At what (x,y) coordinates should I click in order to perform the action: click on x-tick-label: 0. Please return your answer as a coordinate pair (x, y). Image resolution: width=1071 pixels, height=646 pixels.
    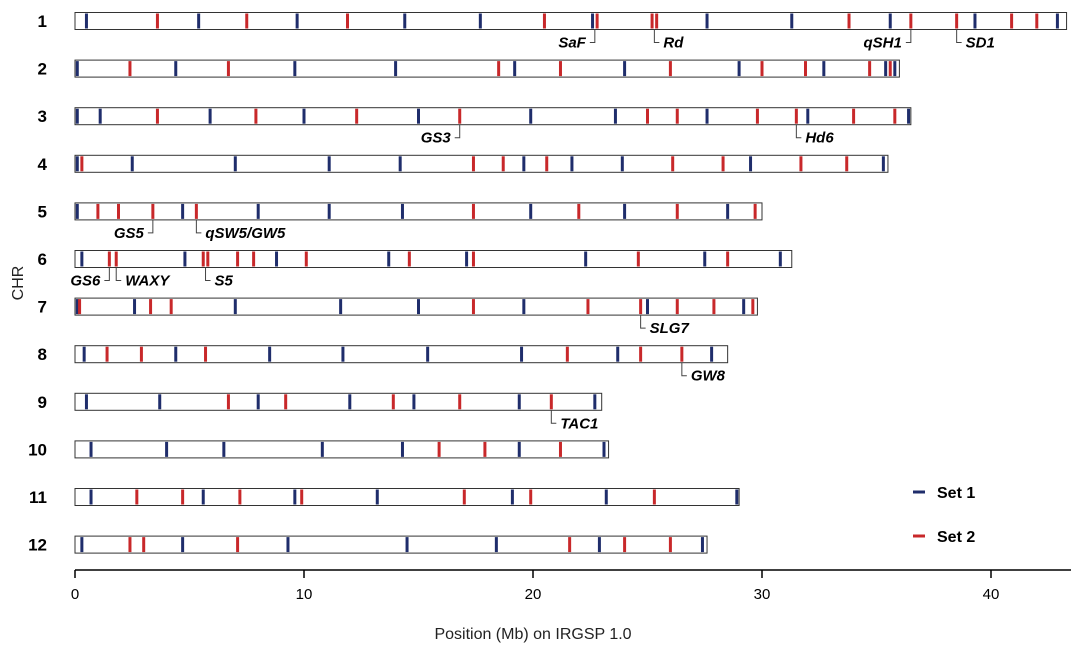
    Looking at the image, I should click on (75, 594).